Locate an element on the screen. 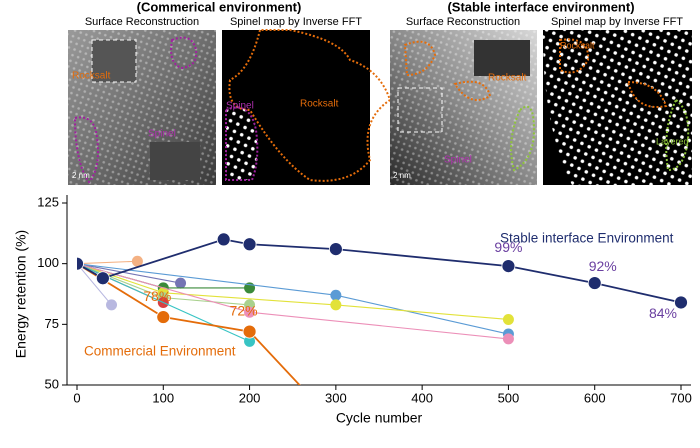 This screenshot has width=700, height=448. value-label: 92% is located at coordinates (603, 266).